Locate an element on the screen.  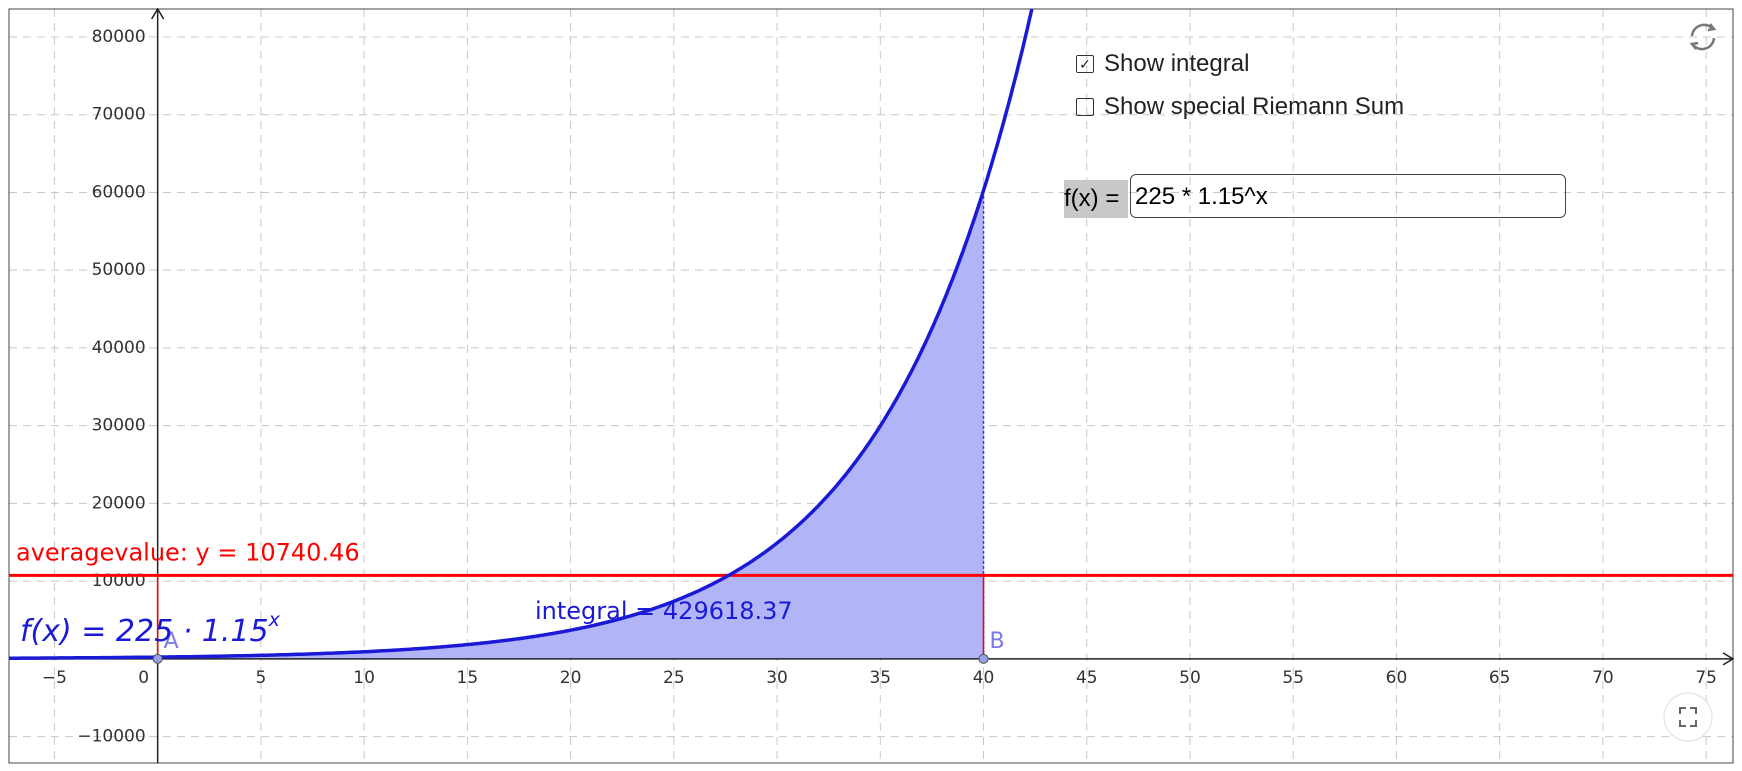
checkbox-box: ✓ is located at coordinates (1085, 64).